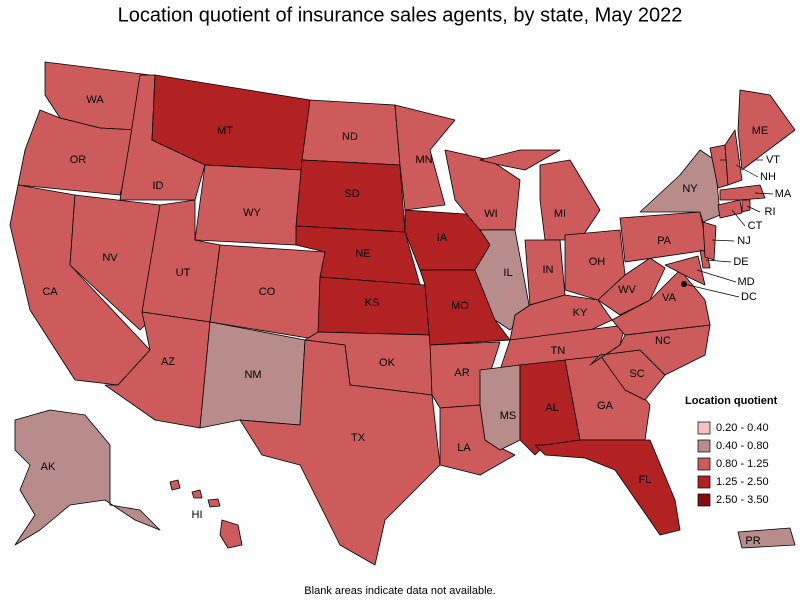 Image resolution: width=800 pixels, height=600 pixels. Describe the element at coordinates (690, 189) in the screenshot. I see `state-label: NY` at that location.